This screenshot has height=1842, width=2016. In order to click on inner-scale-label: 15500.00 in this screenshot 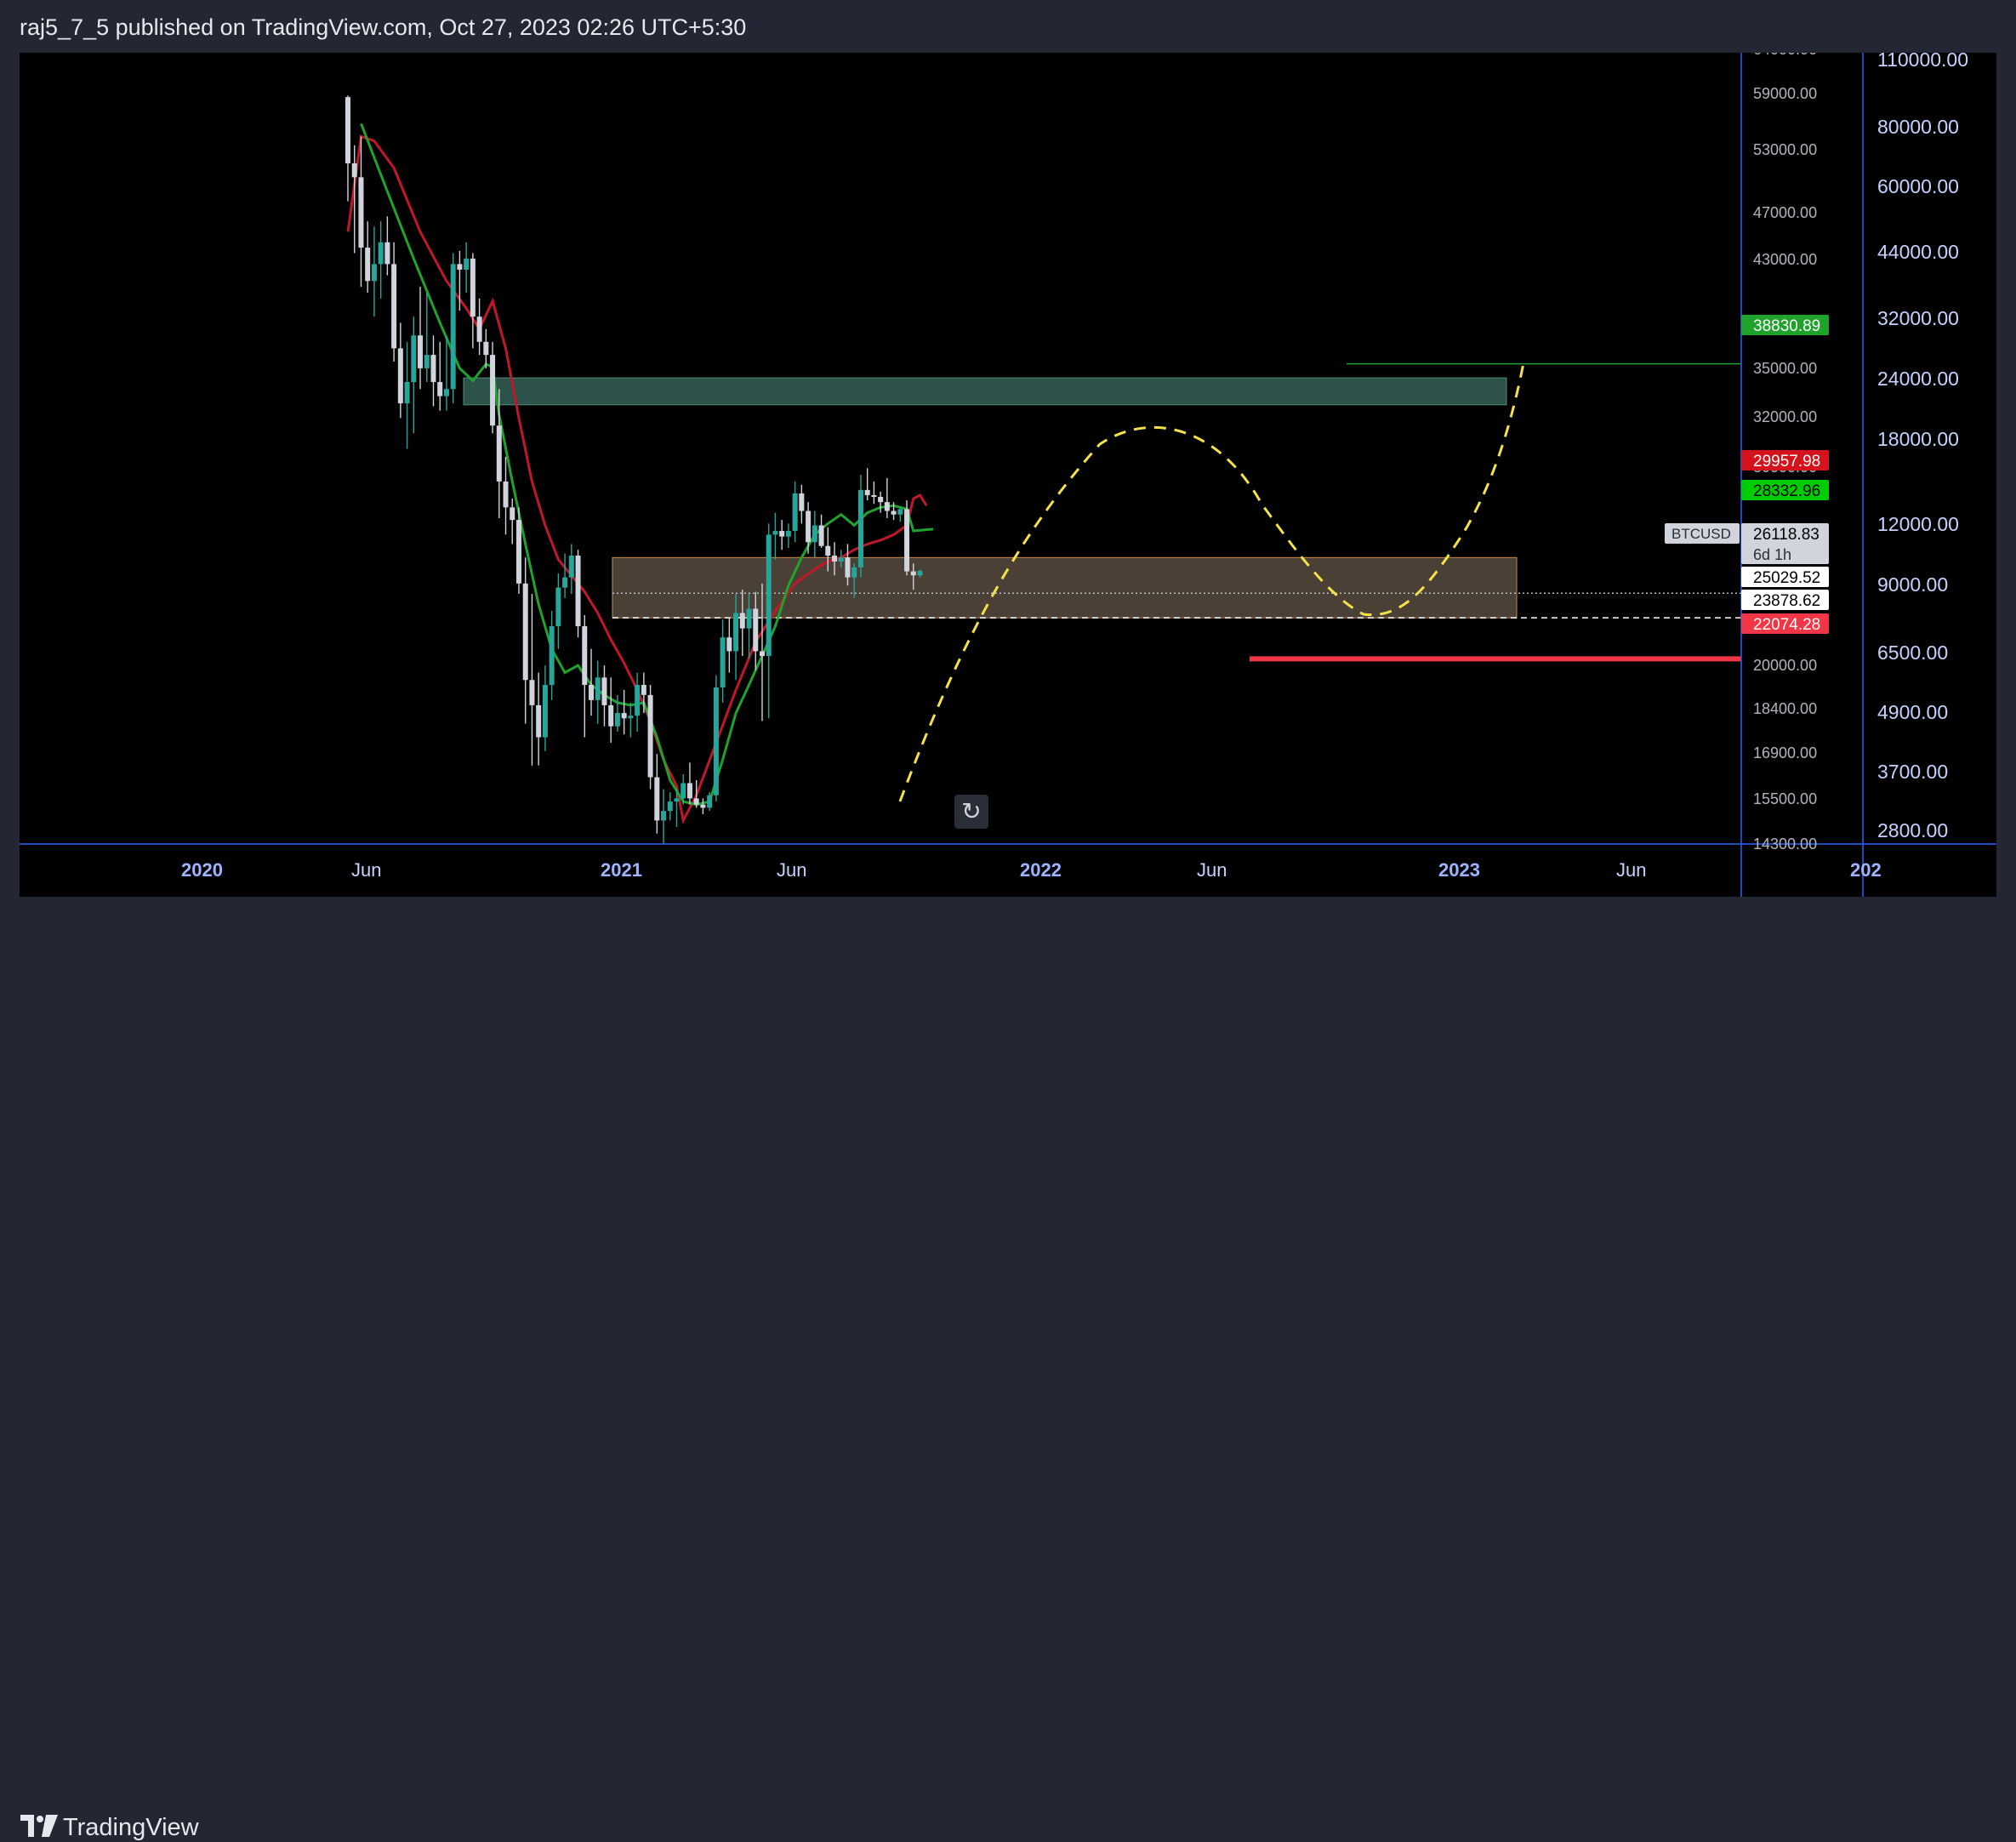, I will do `click(1785, 798)`.